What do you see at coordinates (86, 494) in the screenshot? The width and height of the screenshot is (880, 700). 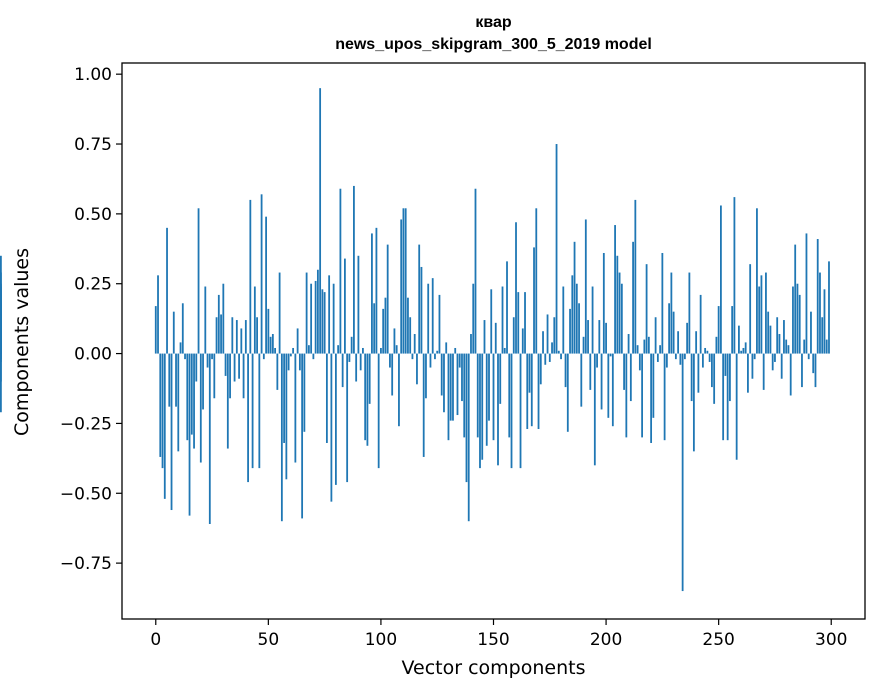 I see `y-tick-label: −0.50` at bounding box center [86, 494].